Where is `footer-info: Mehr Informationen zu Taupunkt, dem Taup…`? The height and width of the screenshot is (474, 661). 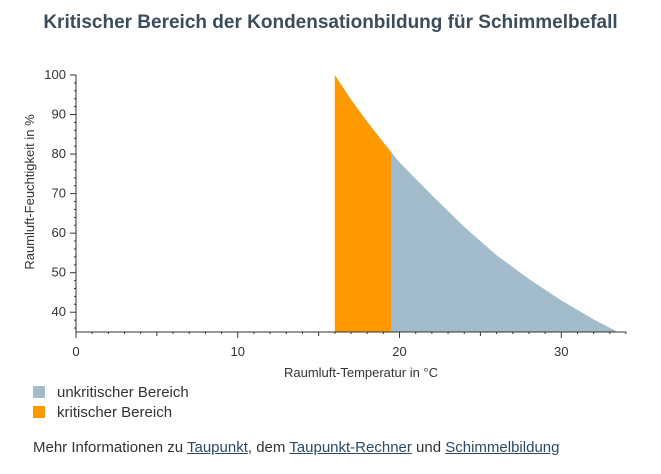
footer-info: Mehr Informationen zu Taupunkt, dem Taup… is located at coordinates (296, 447).